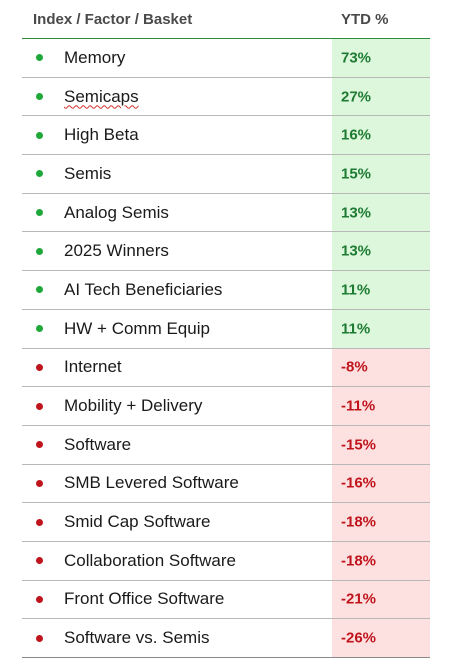 Image resolution: width=469 pixels, height=667 pixels. Describe the element at coordinates (359, 638) in the screenshot. I see `ytd-value: -26%` at that location.